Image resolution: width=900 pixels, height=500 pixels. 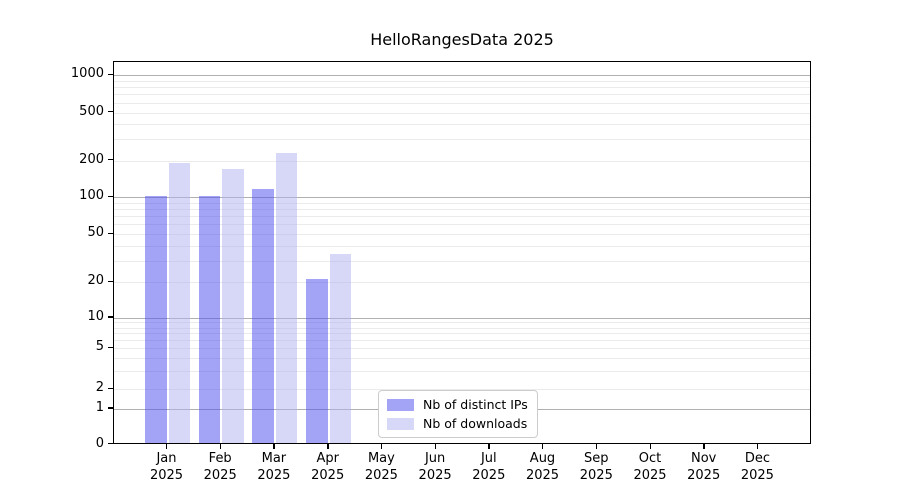 What do you see at coordinates (328, 446) in the screenshot?
I see `x-tick-mark-apr` at bounding box center [328, 446].